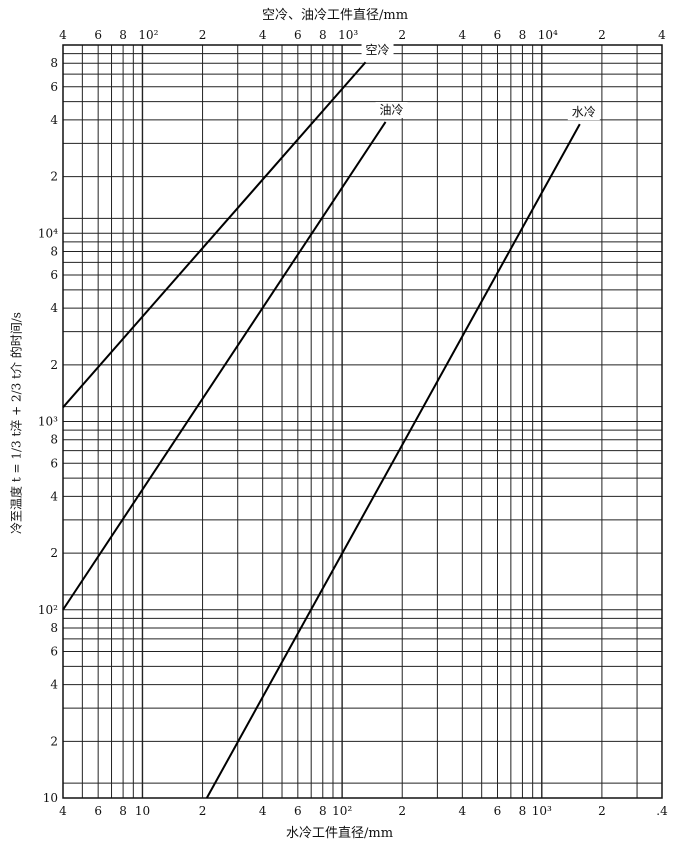 The image size is (681, 847). What do you see at coordinates (340, 833) in the screenshot?
I see `bottom-axis-title: 水冷工件直径/mm` at bounding box center [340, 833].